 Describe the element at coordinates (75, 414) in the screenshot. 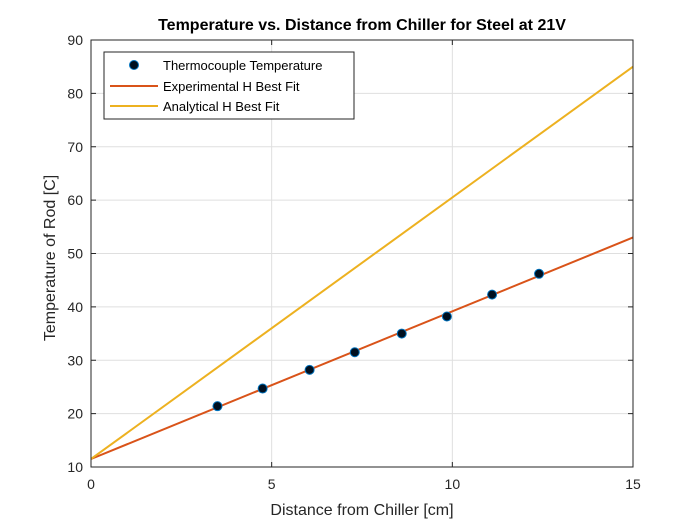

I see `y-tick-label: 20` at that location.